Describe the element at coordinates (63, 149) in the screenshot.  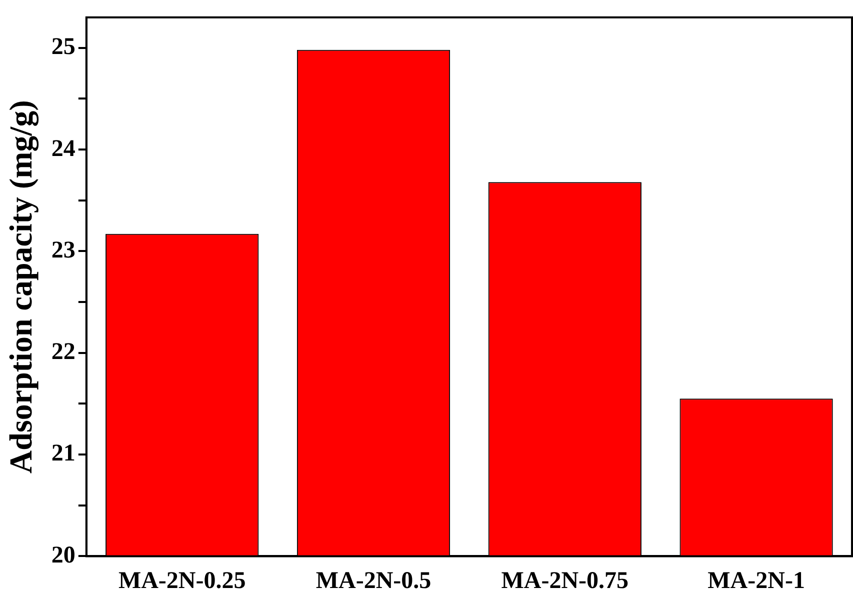
I see `y-tick-label: 24` at that location.